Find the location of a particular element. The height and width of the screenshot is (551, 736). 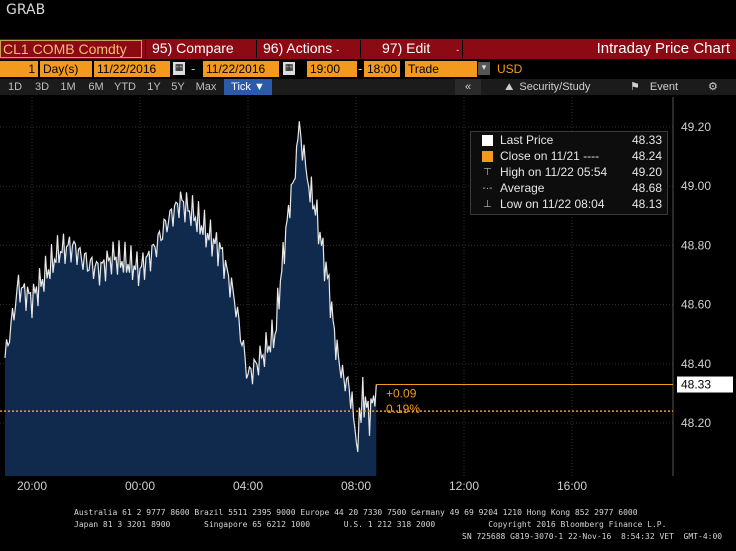

edit-label: Edit is located at coordinates (418, 48).